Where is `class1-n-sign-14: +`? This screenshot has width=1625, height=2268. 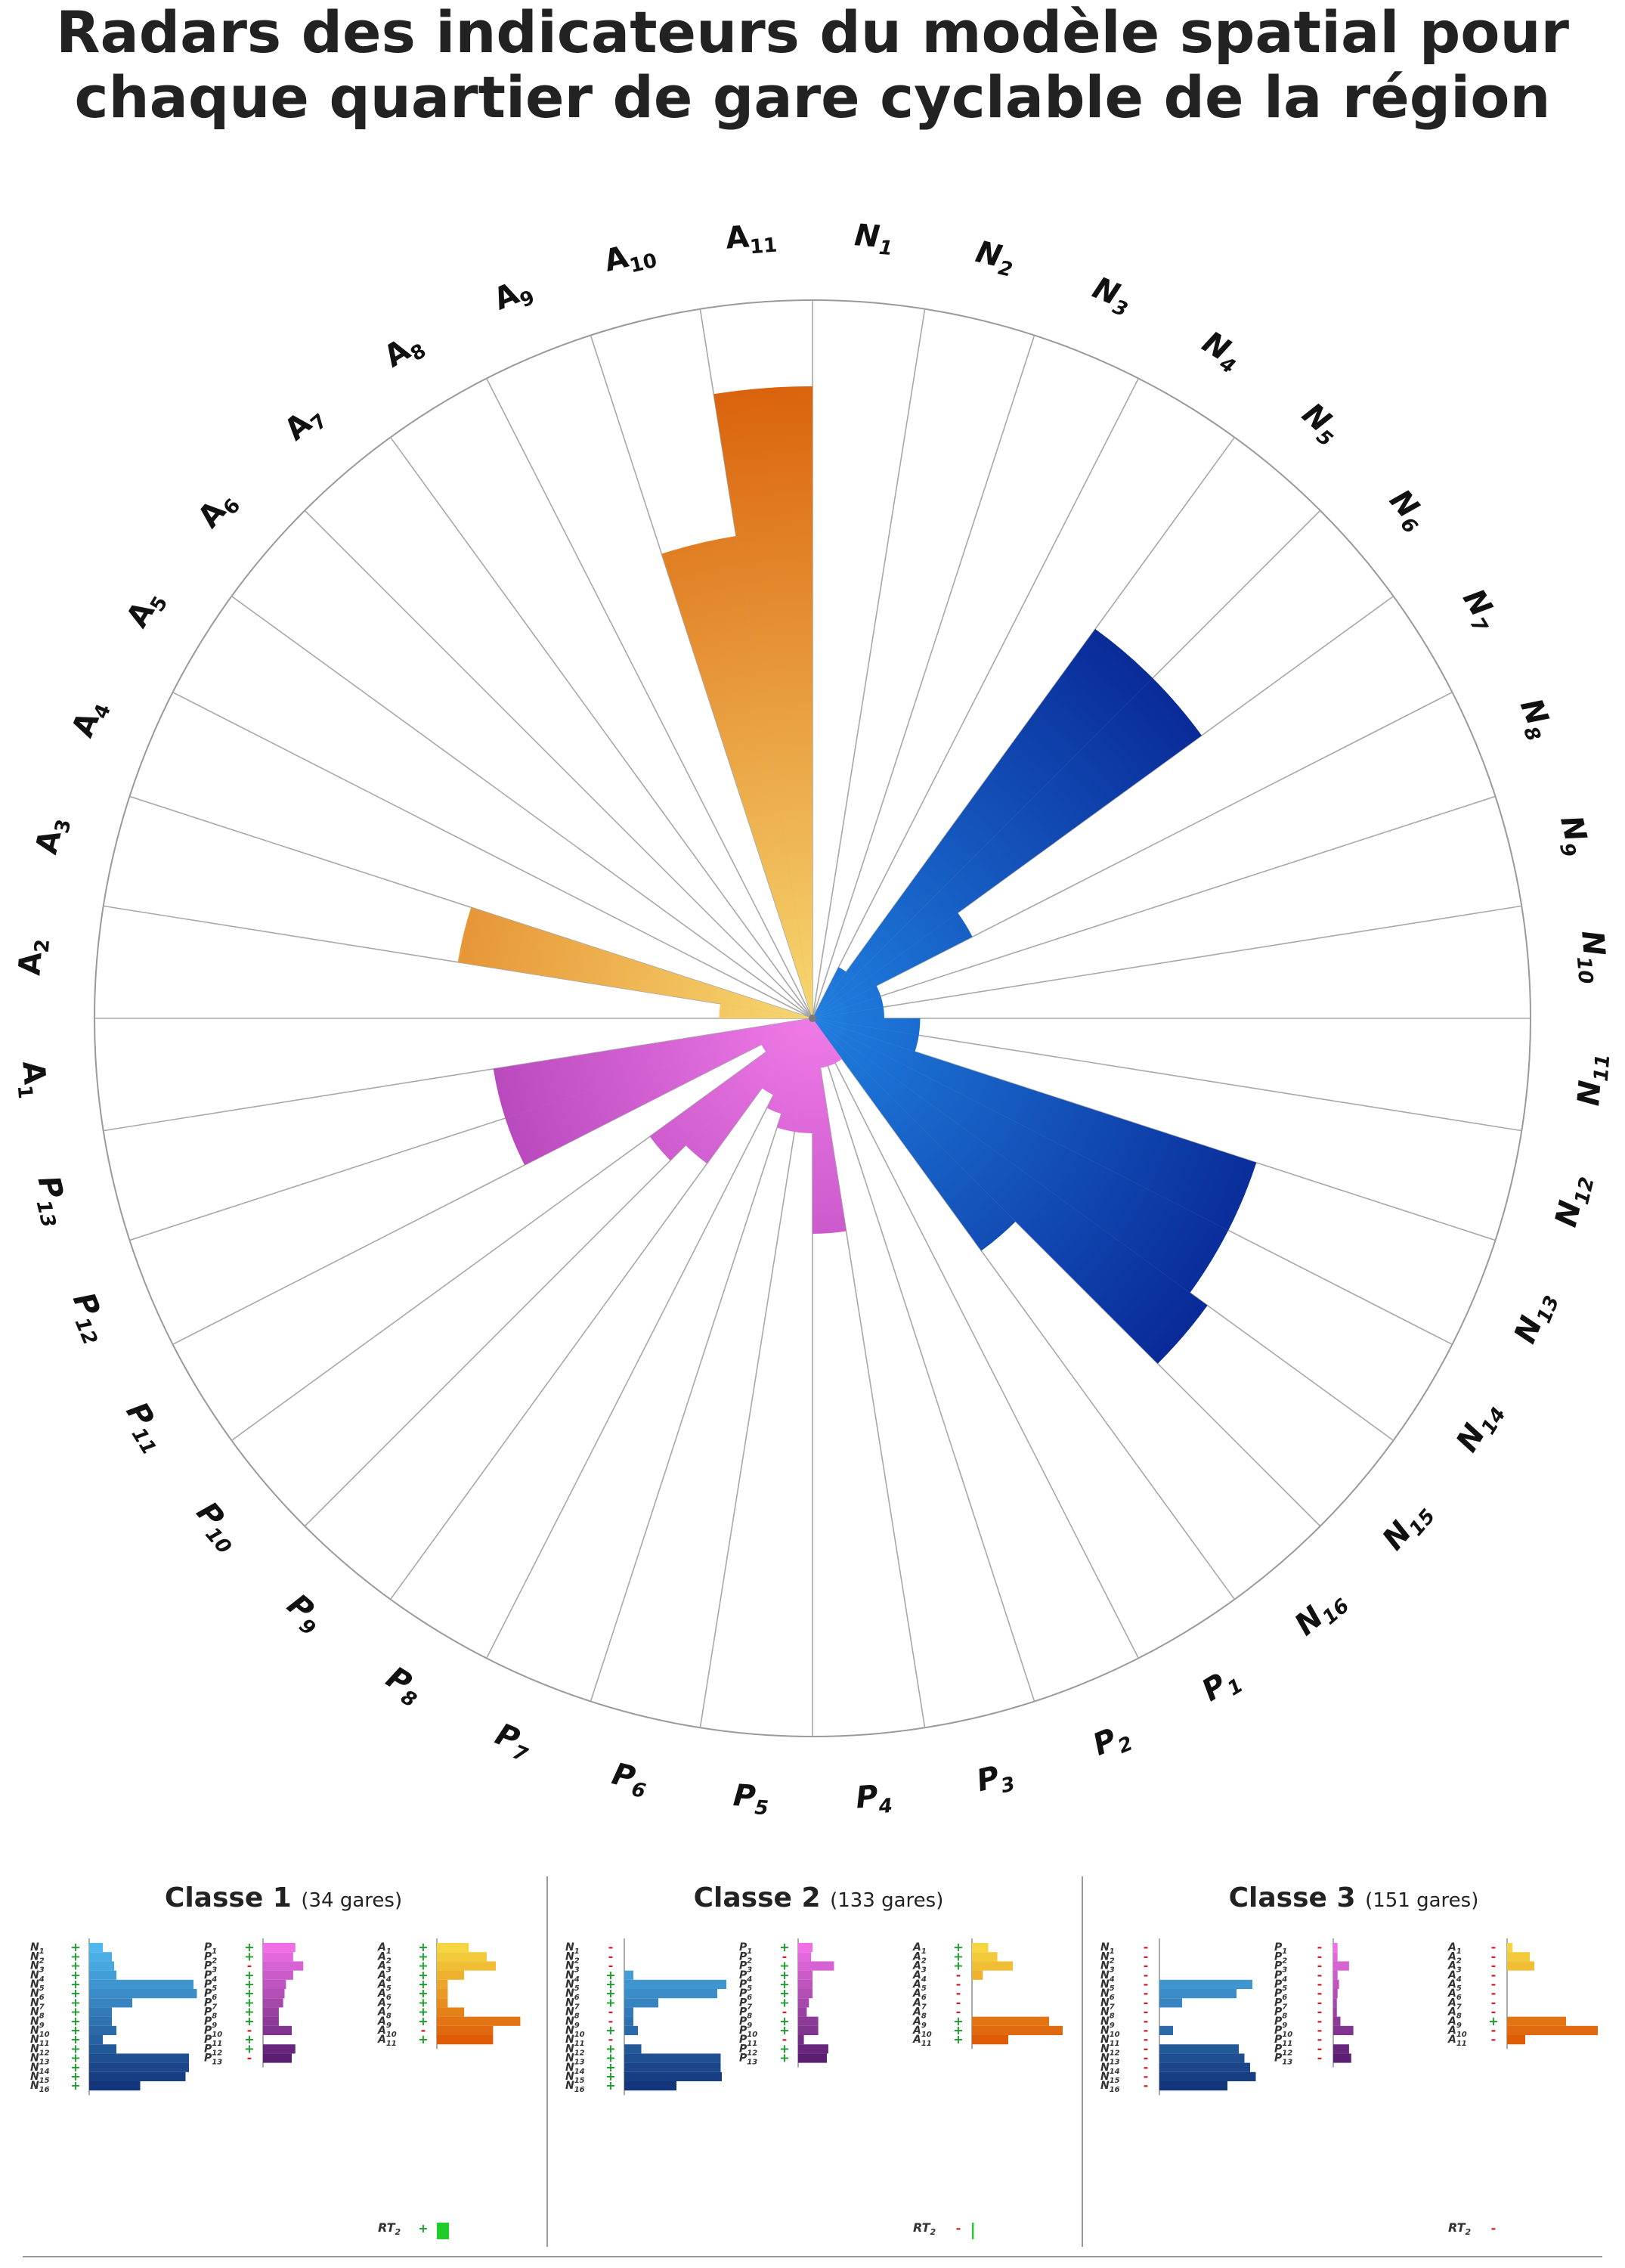 class1-n-sign-14: + is located at coordinates (75, 2067).